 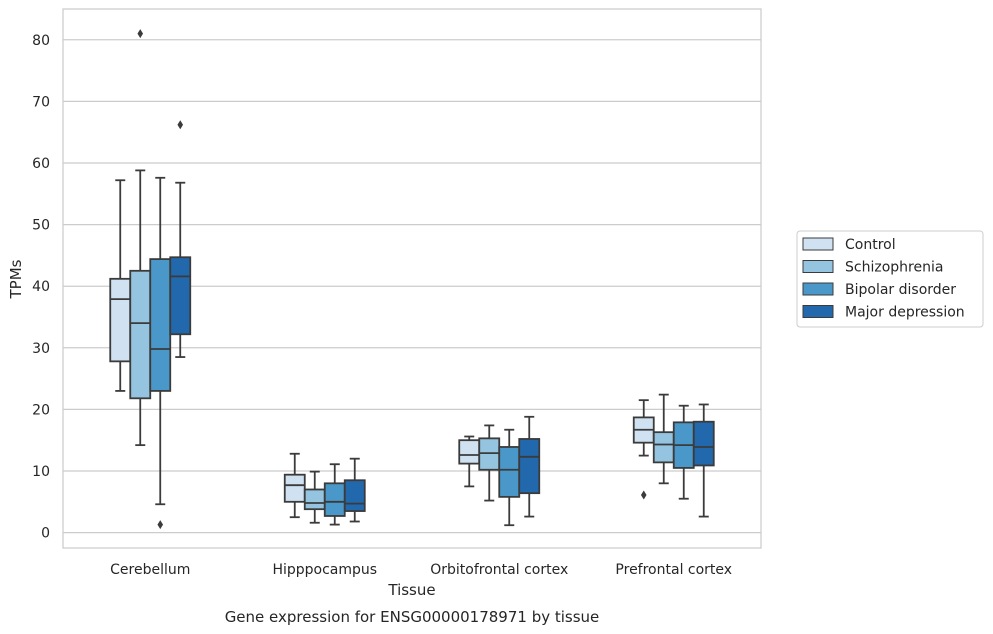 I want to click on x-tick-label-3: Orbitofrontal cortex, so click(x=499, y=570).